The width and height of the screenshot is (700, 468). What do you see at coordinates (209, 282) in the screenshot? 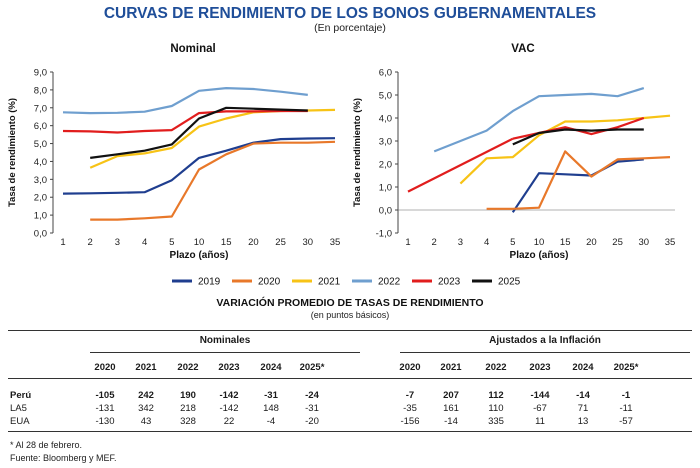
I see `legend-label: 2019` at bounding box center [209, 282].